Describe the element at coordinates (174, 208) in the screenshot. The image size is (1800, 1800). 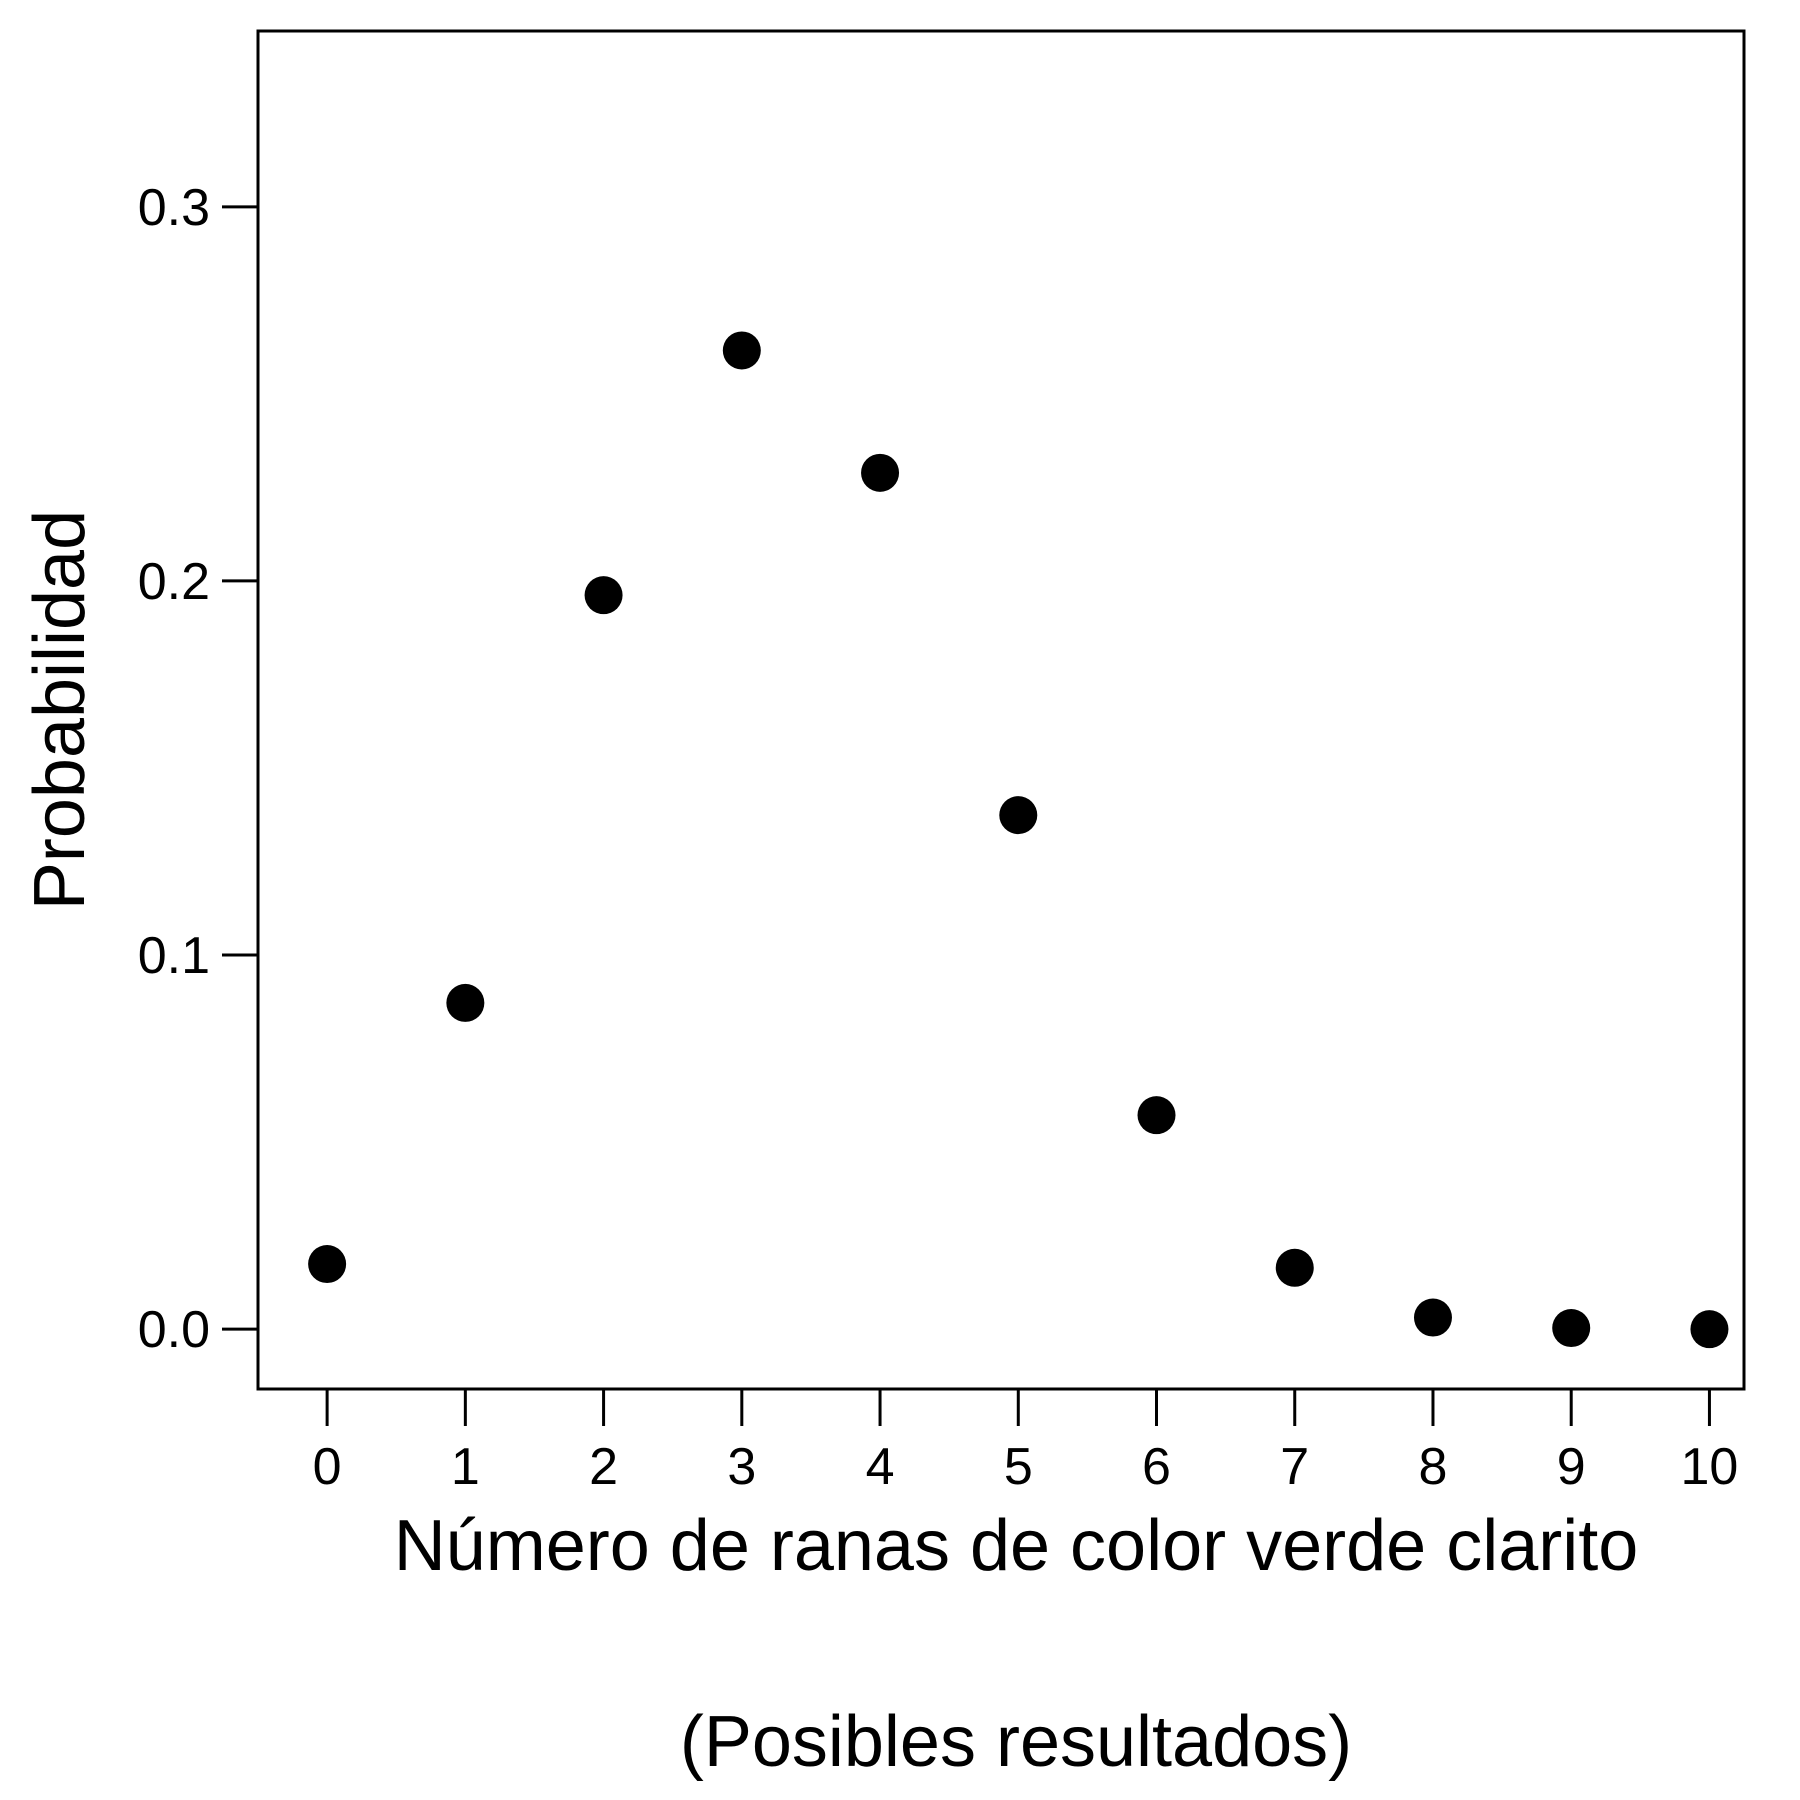
I see `y-tick-label: 0.3` at that location.